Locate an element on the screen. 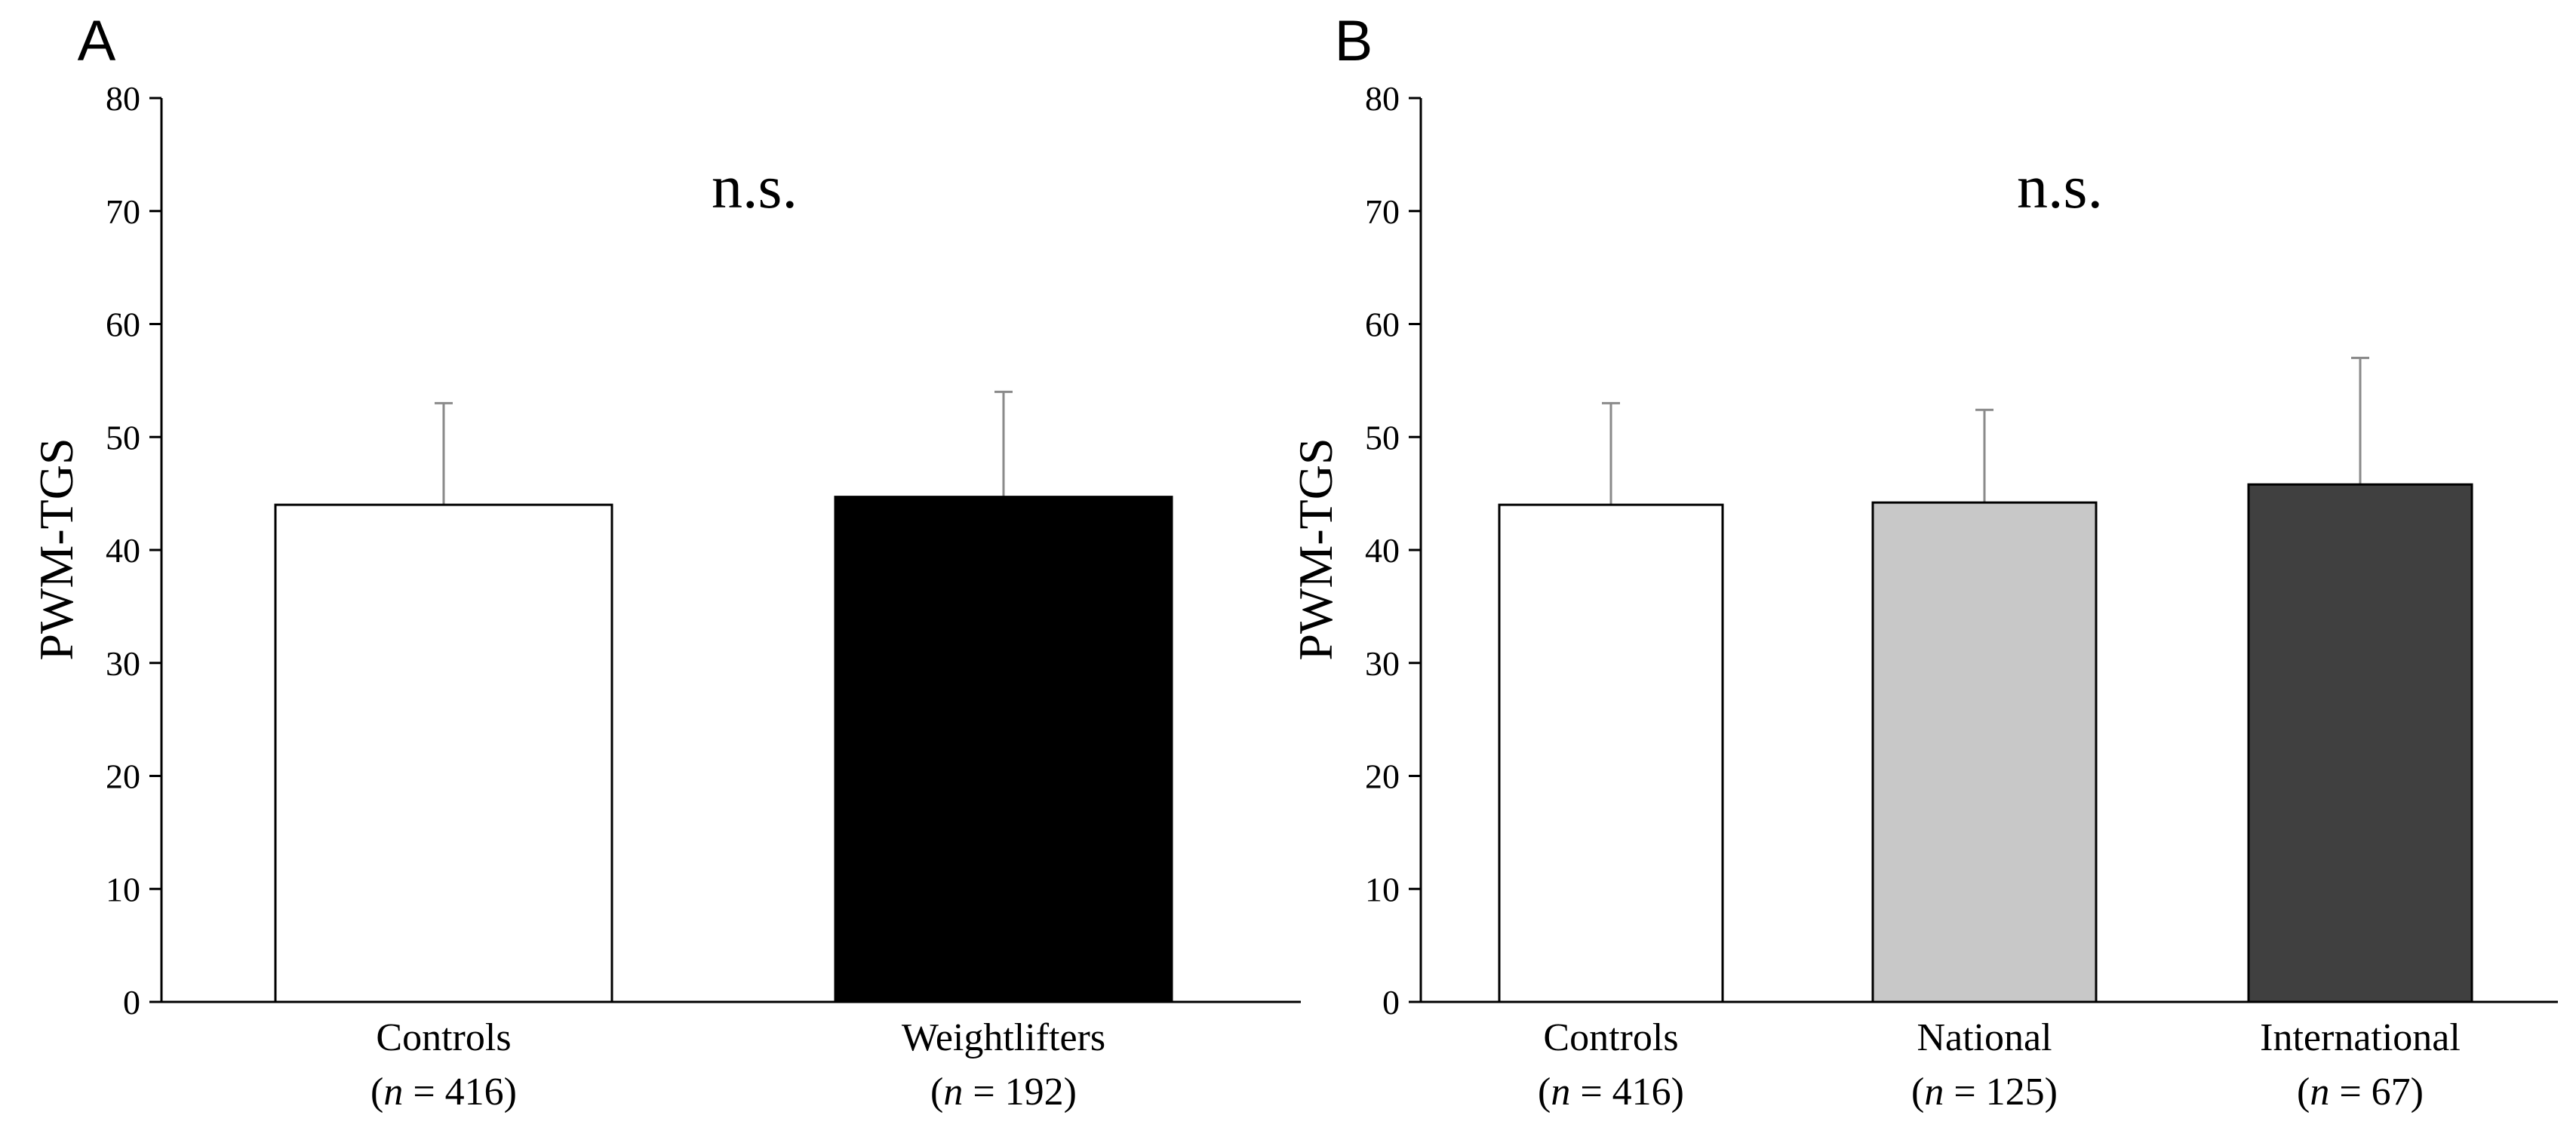  sample-size-label: (n = 67) is located at coordinates (2360, 1092).